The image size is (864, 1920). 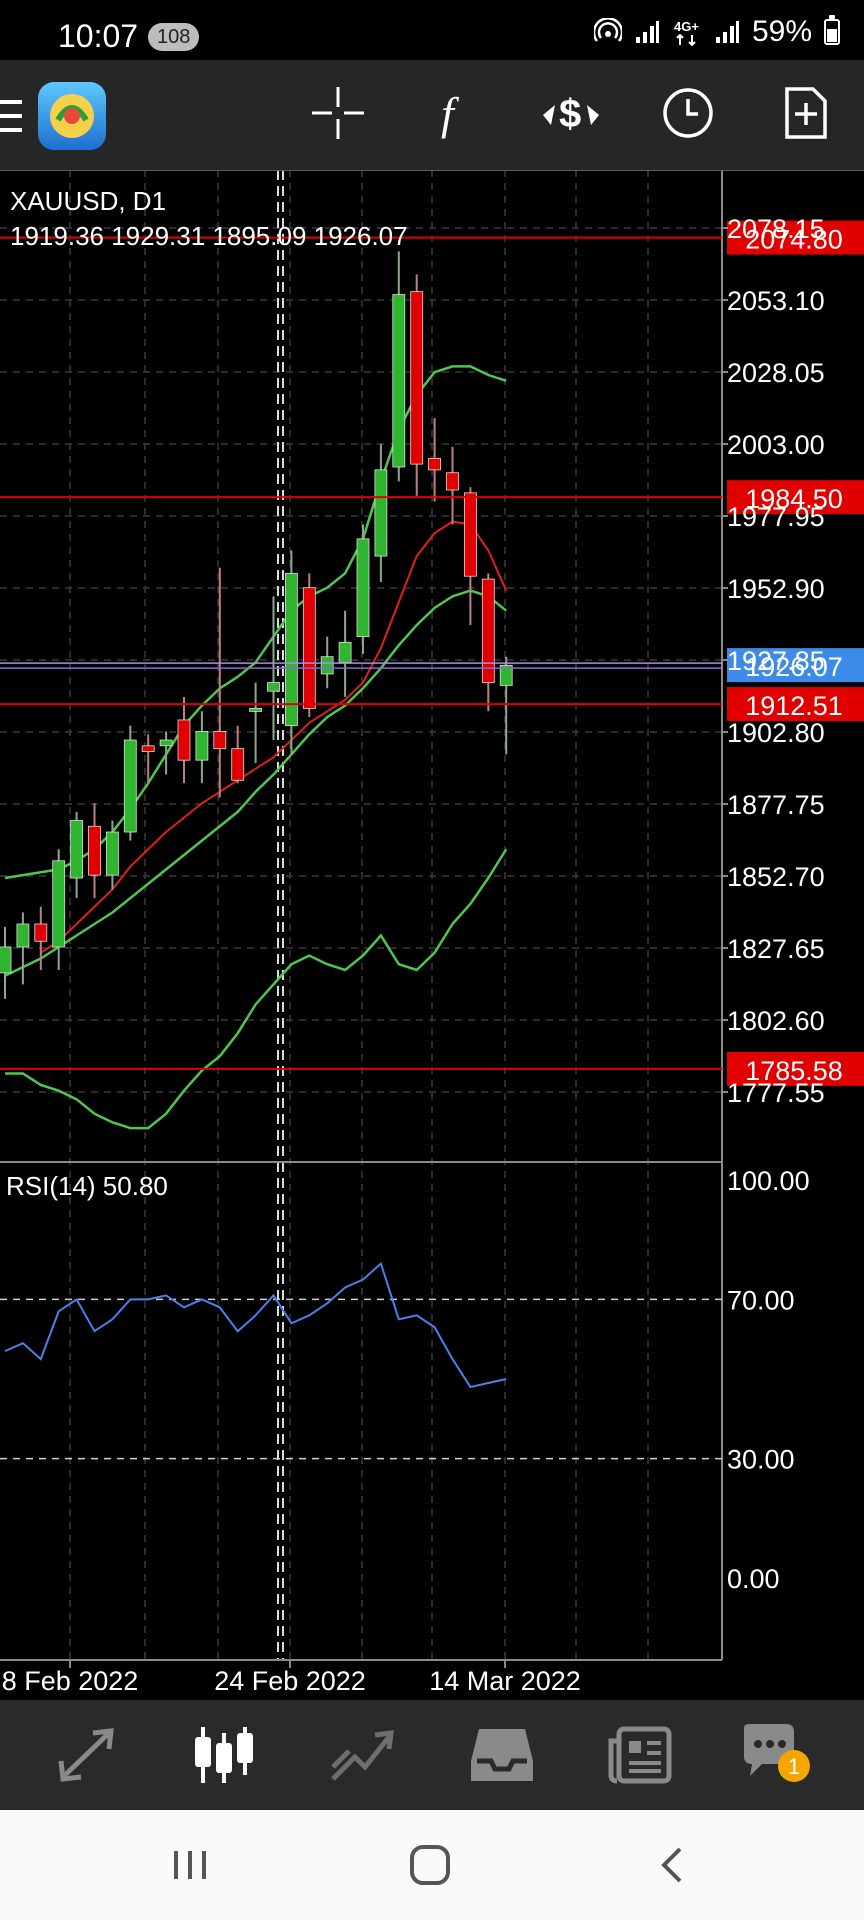 I want to click on svg-text: f, so click(x=450, y=113).